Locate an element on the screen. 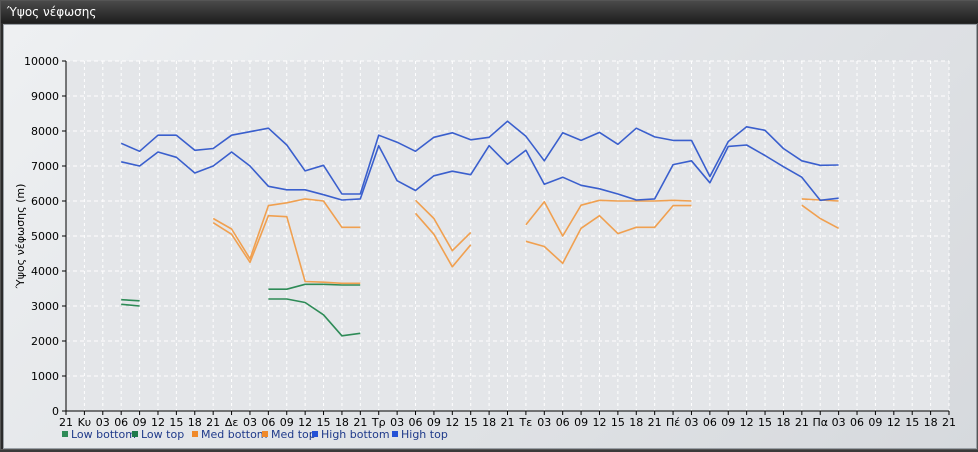  y-tick-label: 5000 is located at coordinates (45, 236).